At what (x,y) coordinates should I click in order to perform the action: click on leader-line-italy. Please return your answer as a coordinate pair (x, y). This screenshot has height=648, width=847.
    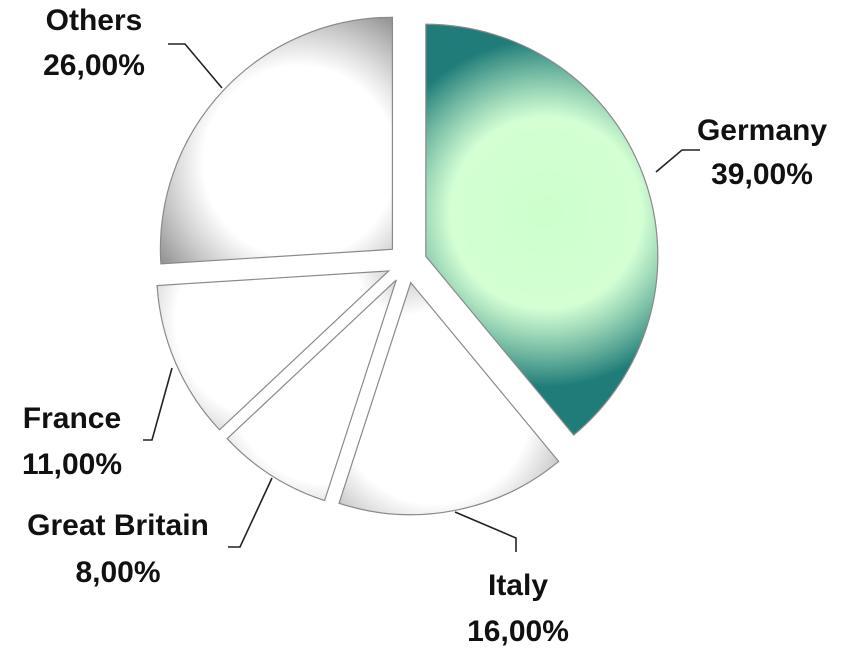
    Looking at the image, I should click on (485, 531).